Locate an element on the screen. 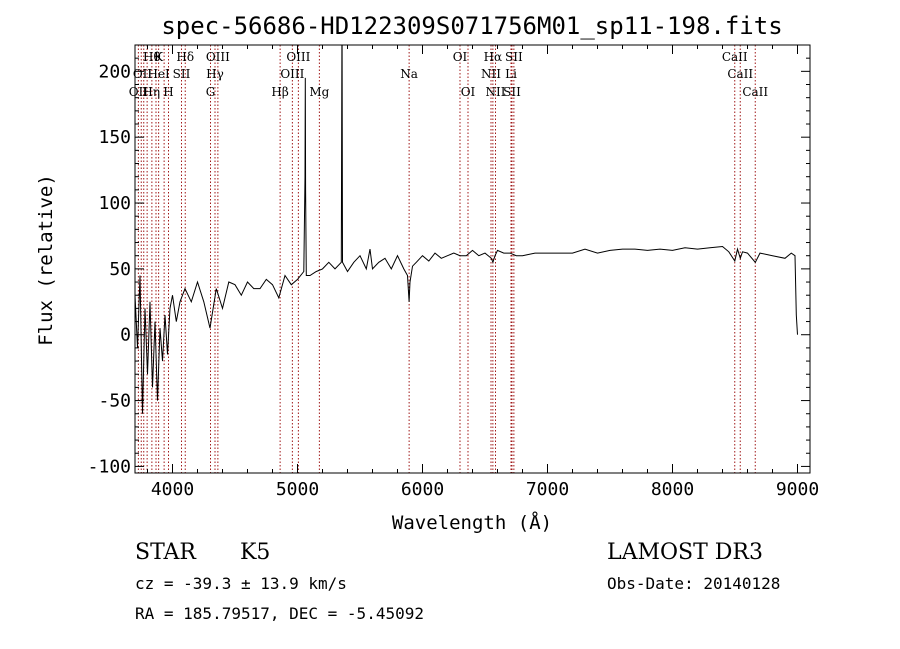  y-tick-label: -50 is located at coordinates (114, 401).